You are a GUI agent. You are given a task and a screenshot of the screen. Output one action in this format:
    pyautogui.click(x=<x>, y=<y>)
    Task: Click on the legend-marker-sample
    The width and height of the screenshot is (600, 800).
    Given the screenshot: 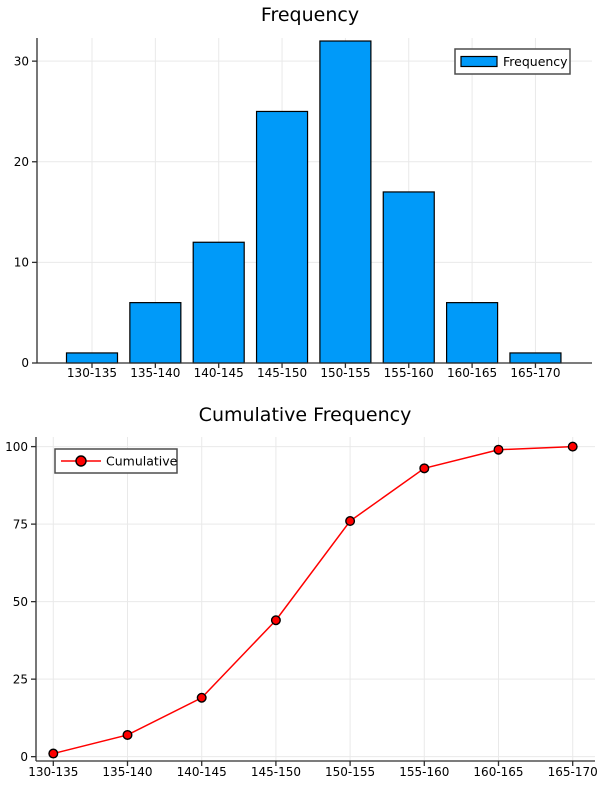 What is the action you would take?
    pyautogui.click(x=81, y=461)
    